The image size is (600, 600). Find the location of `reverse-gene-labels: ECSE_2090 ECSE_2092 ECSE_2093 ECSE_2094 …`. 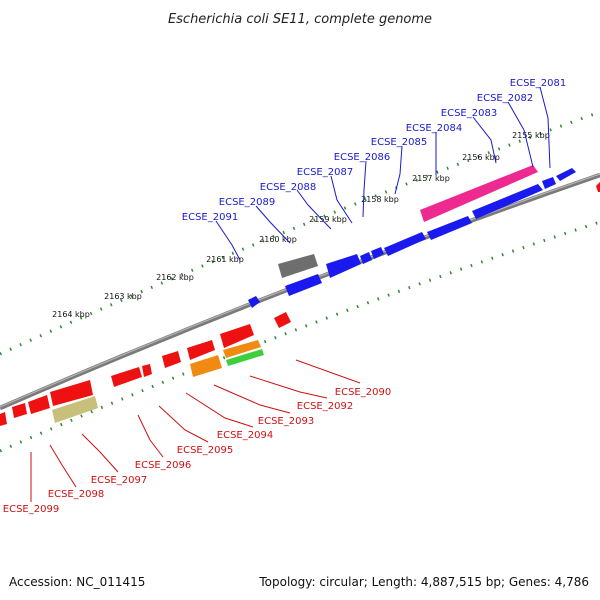

reverse-gene-labels: ECSE_2090 ECSE_2092 ECSE_2093 ECSE_2094 … is located at coordinates (197, 451).